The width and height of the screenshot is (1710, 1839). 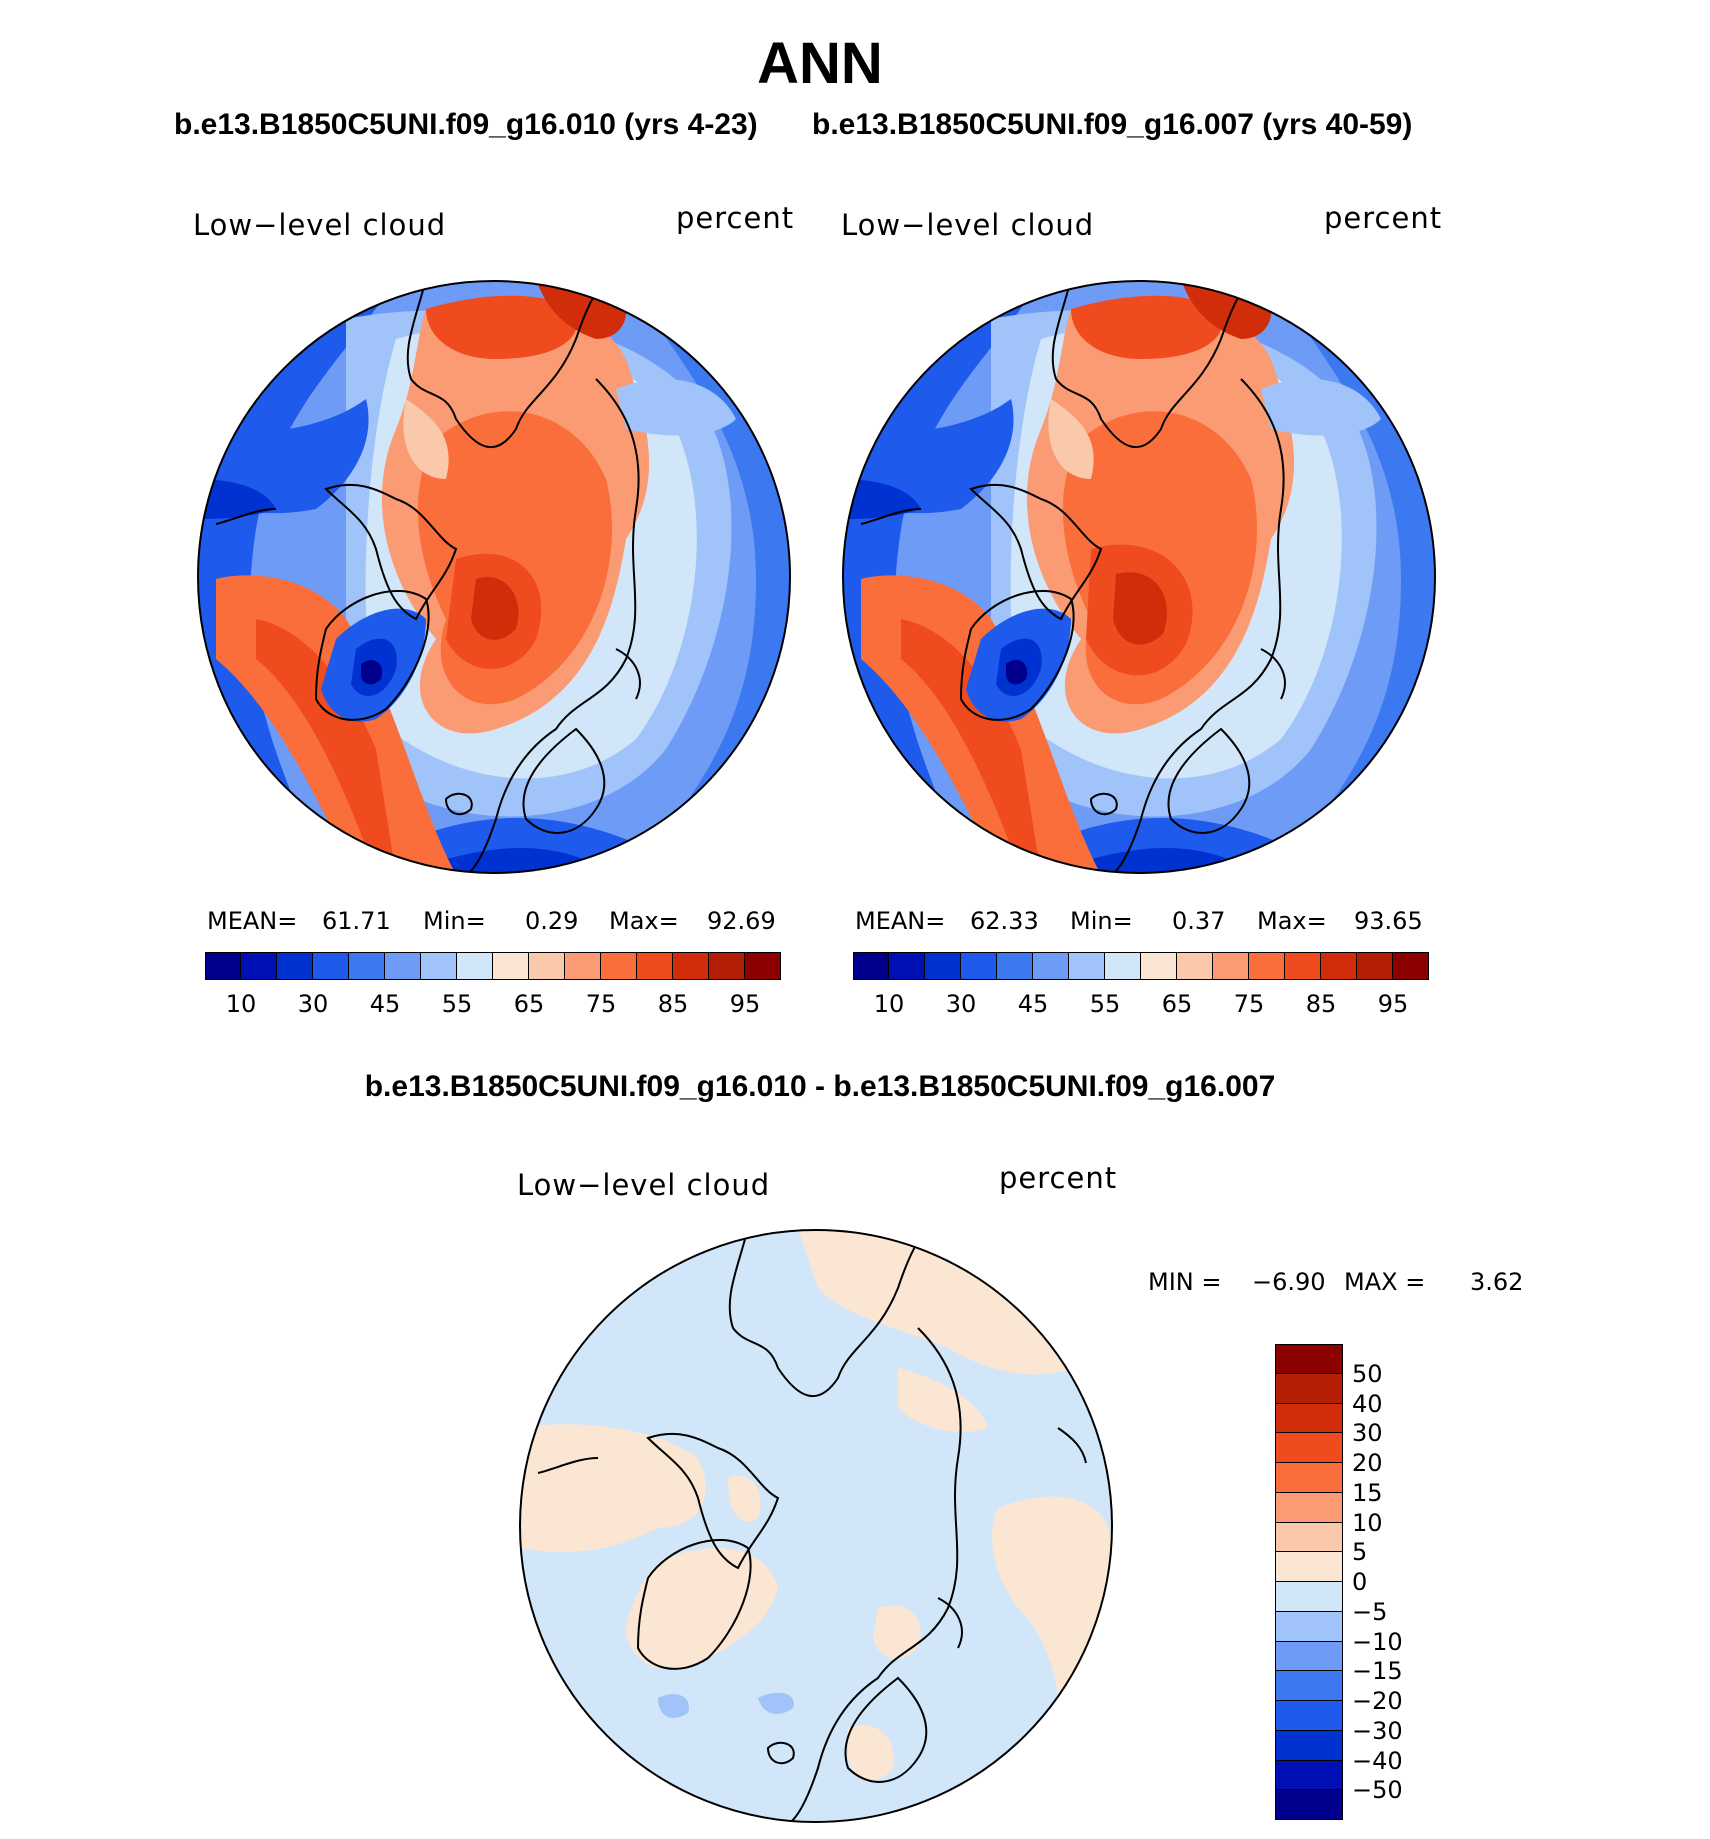 I want to click on panel1-max-value: 92.69, so click(x=741, y=921).